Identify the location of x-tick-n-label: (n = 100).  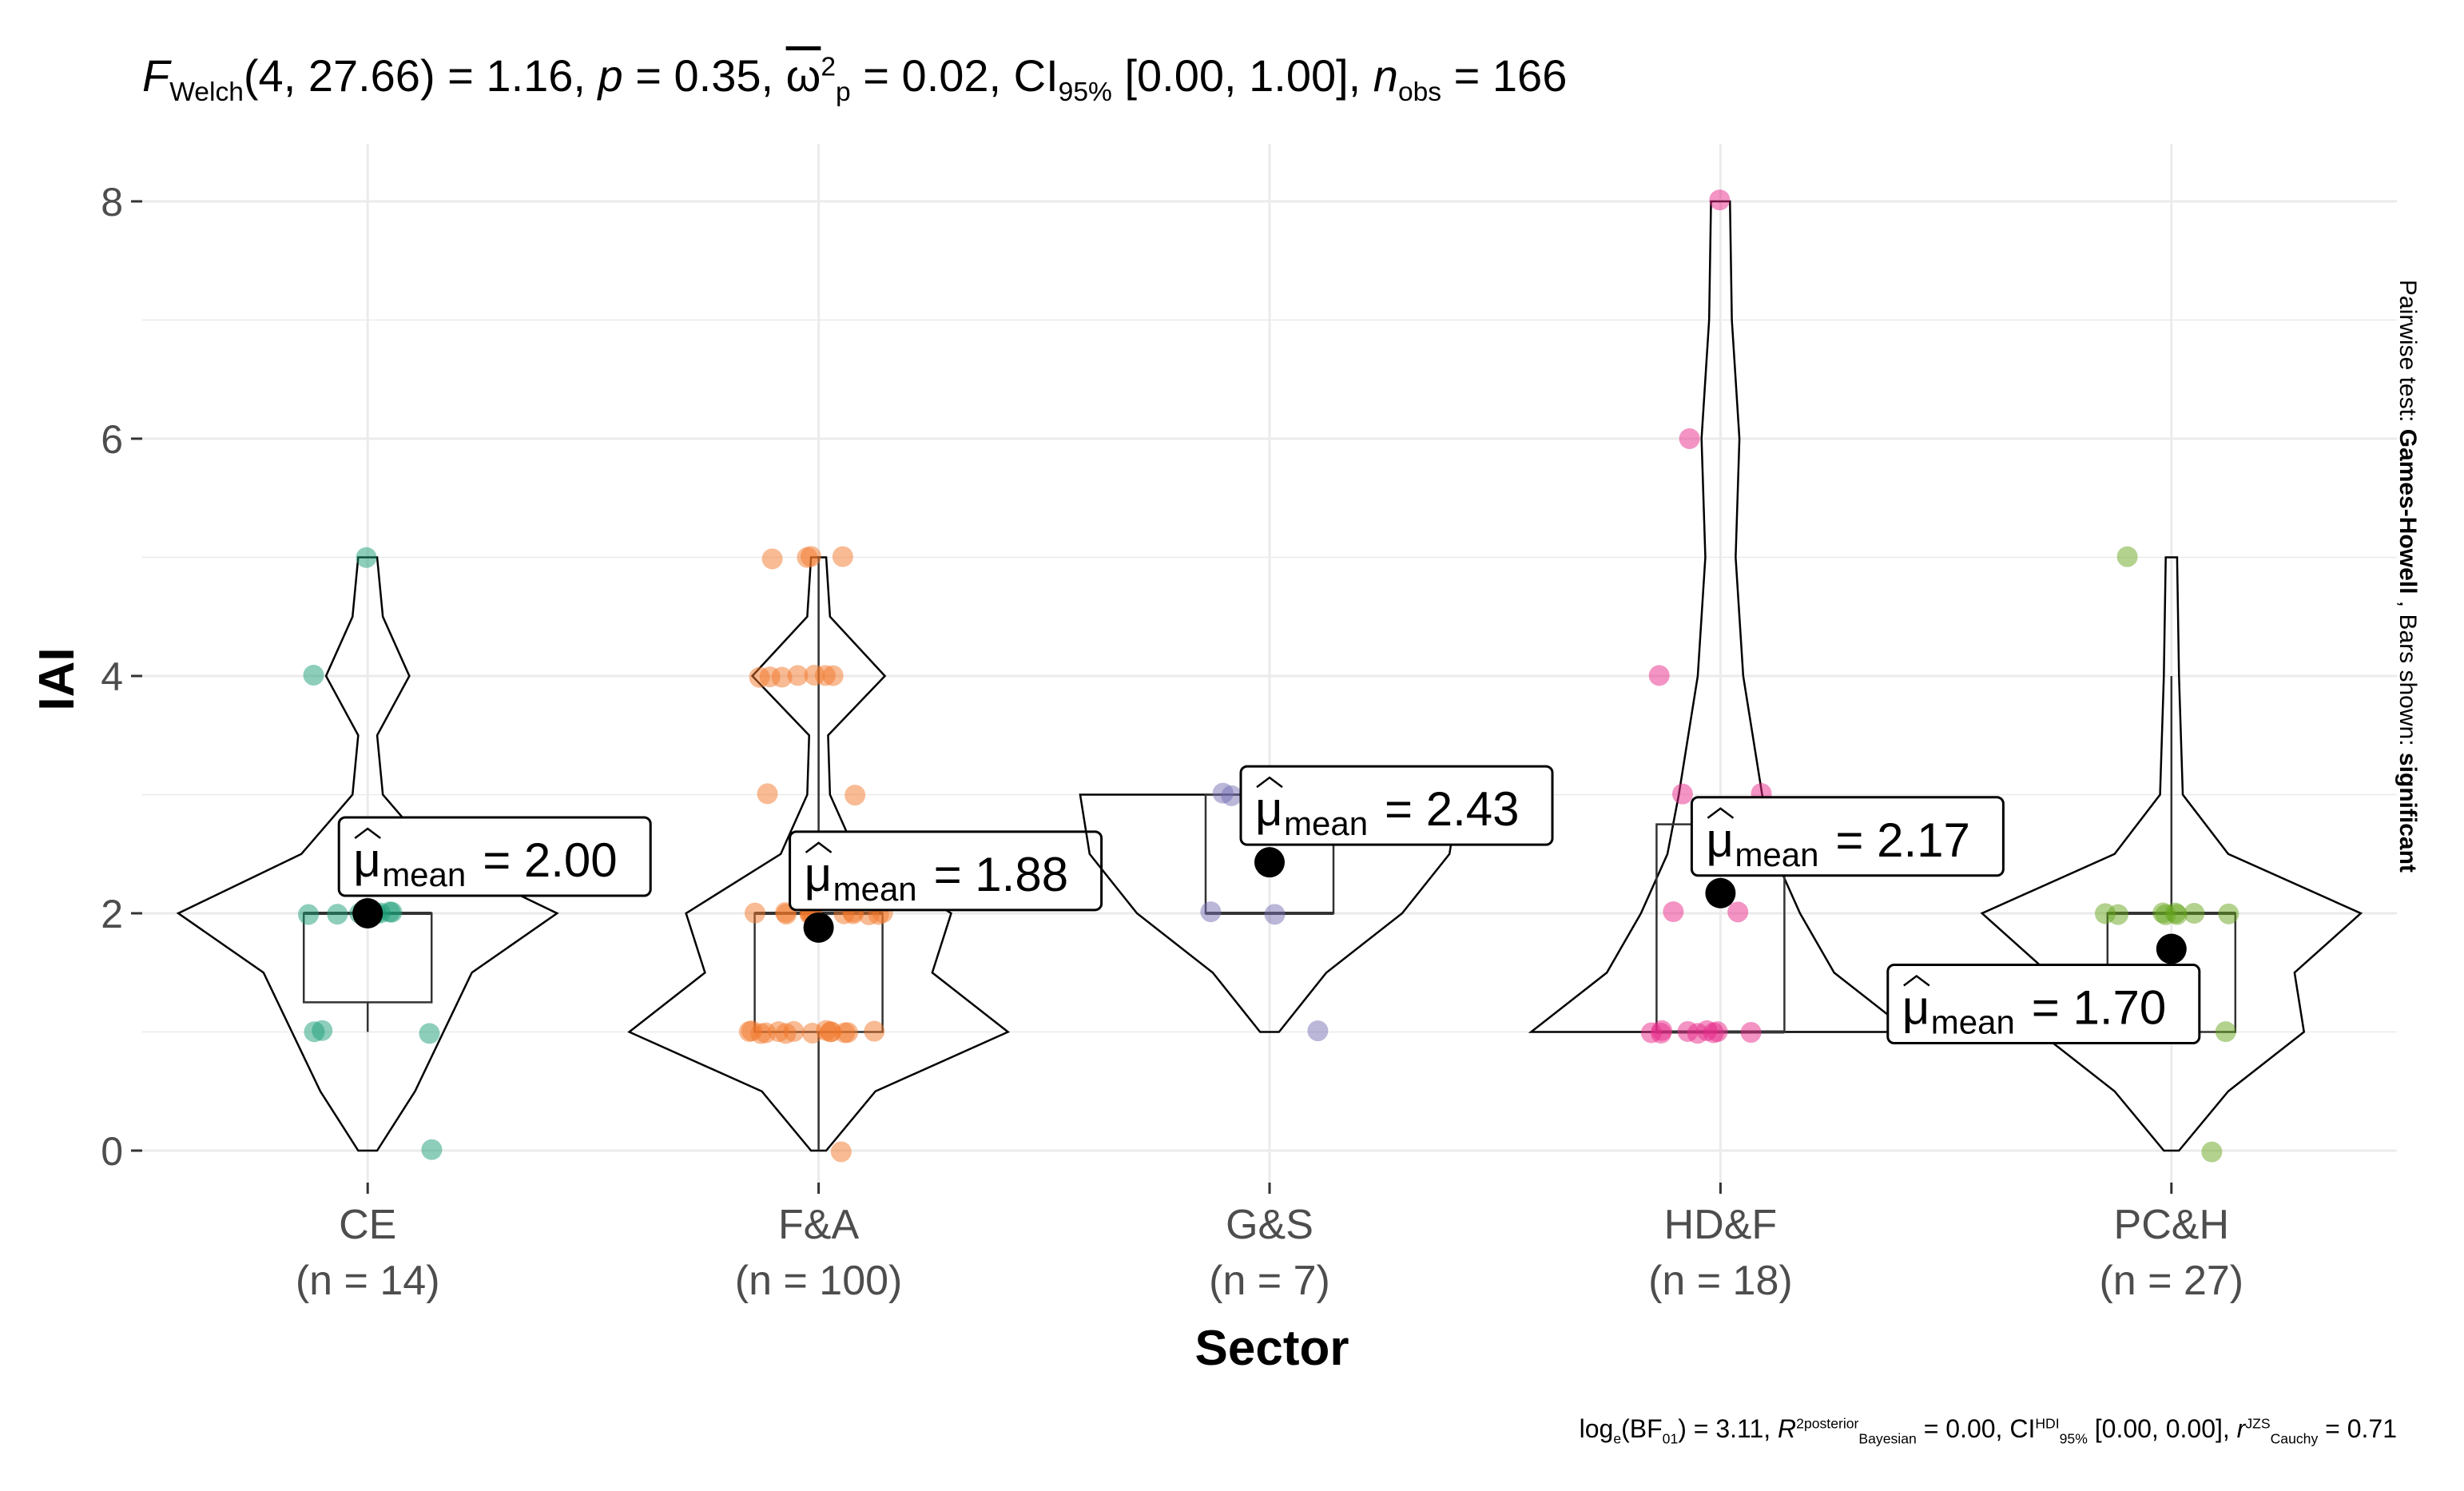
(819, 1281).